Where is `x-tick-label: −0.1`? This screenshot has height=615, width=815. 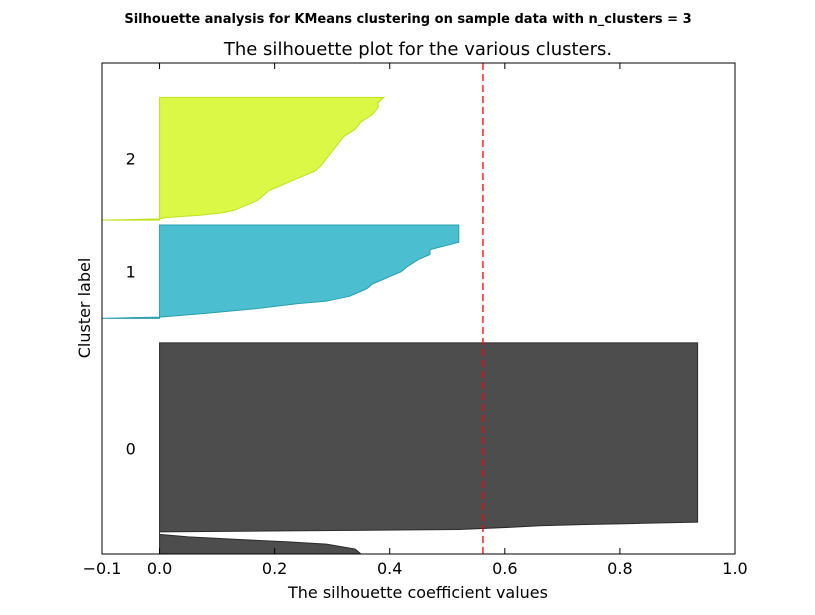 x-tick-label: −0.1 is located at coordinates (102, 568).